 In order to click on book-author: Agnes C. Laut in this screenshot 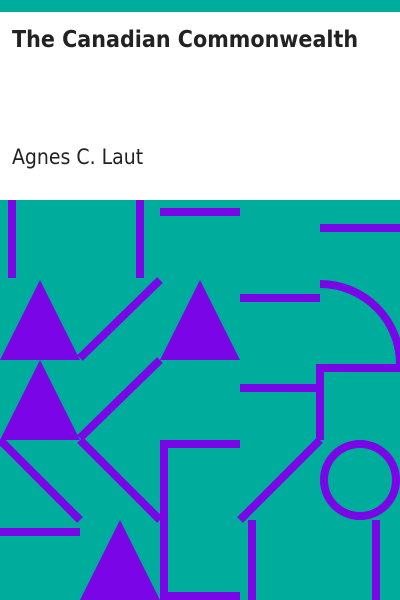, I will do `click(78, 157)`.